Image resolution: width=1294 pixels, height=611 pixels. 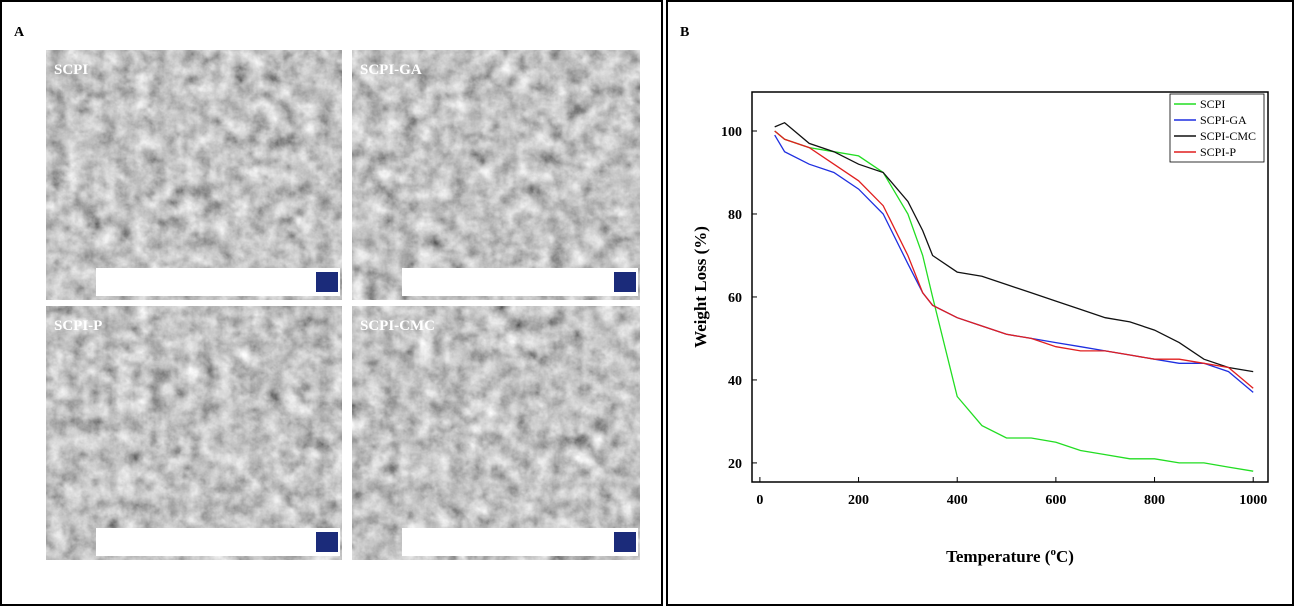 What do you see at coordinates (1055, 500) in the screenshot?
I see `x-tick-label: 600` at bounding box center [1055, 500].